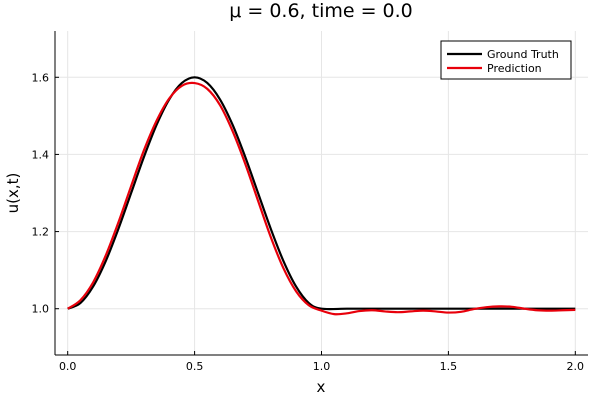 This screenshot has height=400, width=600. What do you see at coordinates (449, 366) in the screenshot?
I see `x-tick-label: 1.5` at bounding box center [449, 366].